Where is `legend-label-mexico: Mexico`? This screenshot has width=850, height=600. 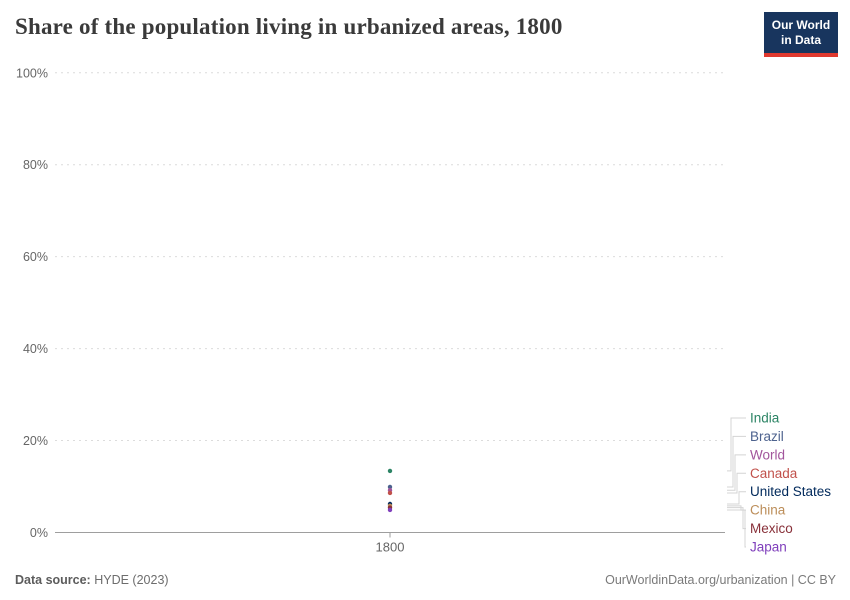
legend-label-mexico: Mexico is located at coordinates (771, 528).